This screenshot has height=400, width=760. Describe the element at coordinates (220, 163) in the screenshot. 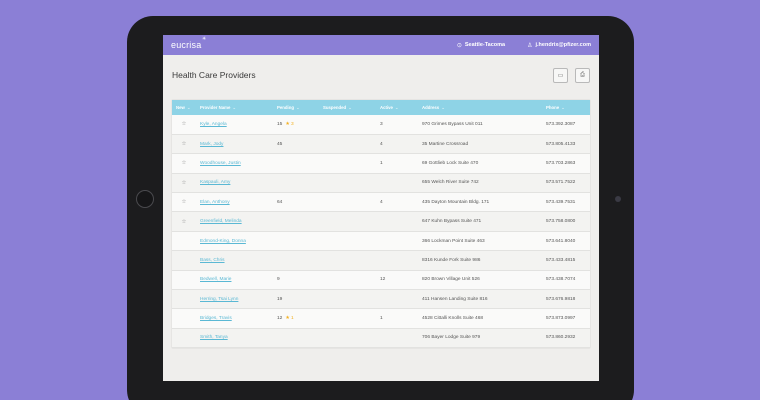

I see `provider-name-link: Woodhouse, Justin` at that location.